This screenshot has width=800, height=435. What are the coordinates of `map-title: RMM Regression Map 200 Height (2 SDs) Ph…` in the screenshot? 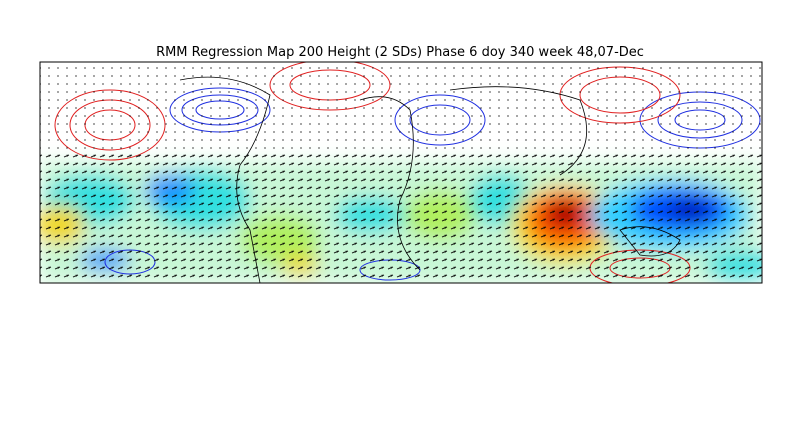 It's located at (400, 52).